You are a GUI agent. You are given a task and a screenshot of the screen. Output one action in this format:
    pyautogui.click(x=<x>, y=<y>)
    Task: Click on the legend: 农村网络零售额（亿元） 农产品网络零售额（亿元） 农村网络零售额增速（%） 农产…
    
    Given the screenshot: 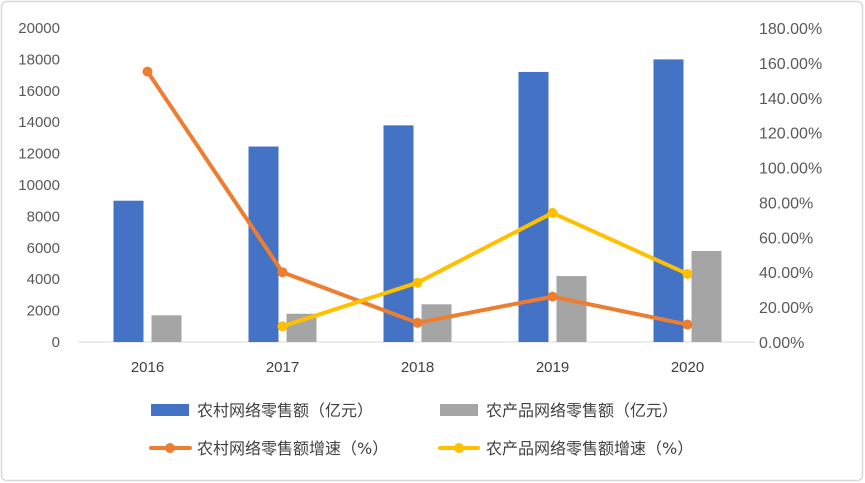 What is the action you would take?
    pyautogui.click(x=421, y=429)
    